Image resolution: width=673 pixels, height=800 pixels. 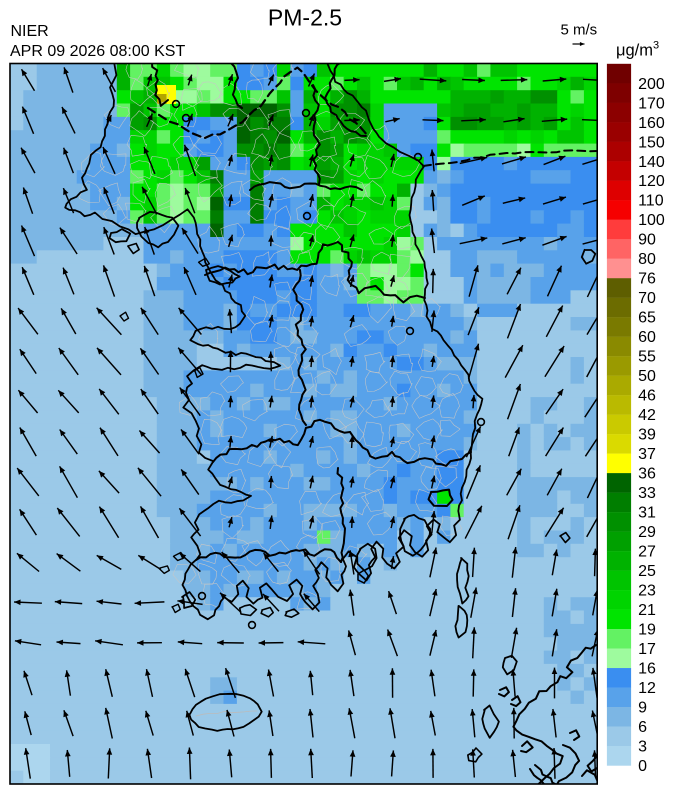 I want to click on svg-text: 120, so click(x=651, y=181).